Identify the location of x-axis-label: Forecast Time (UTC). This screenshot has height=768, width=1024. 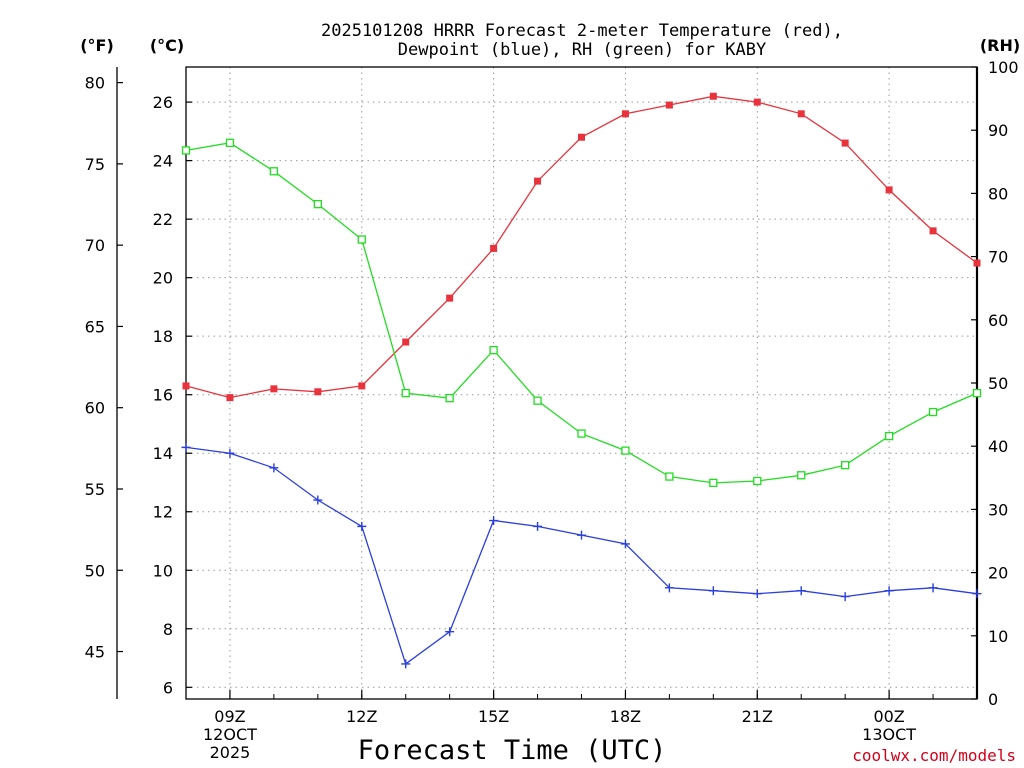
(512, 750).